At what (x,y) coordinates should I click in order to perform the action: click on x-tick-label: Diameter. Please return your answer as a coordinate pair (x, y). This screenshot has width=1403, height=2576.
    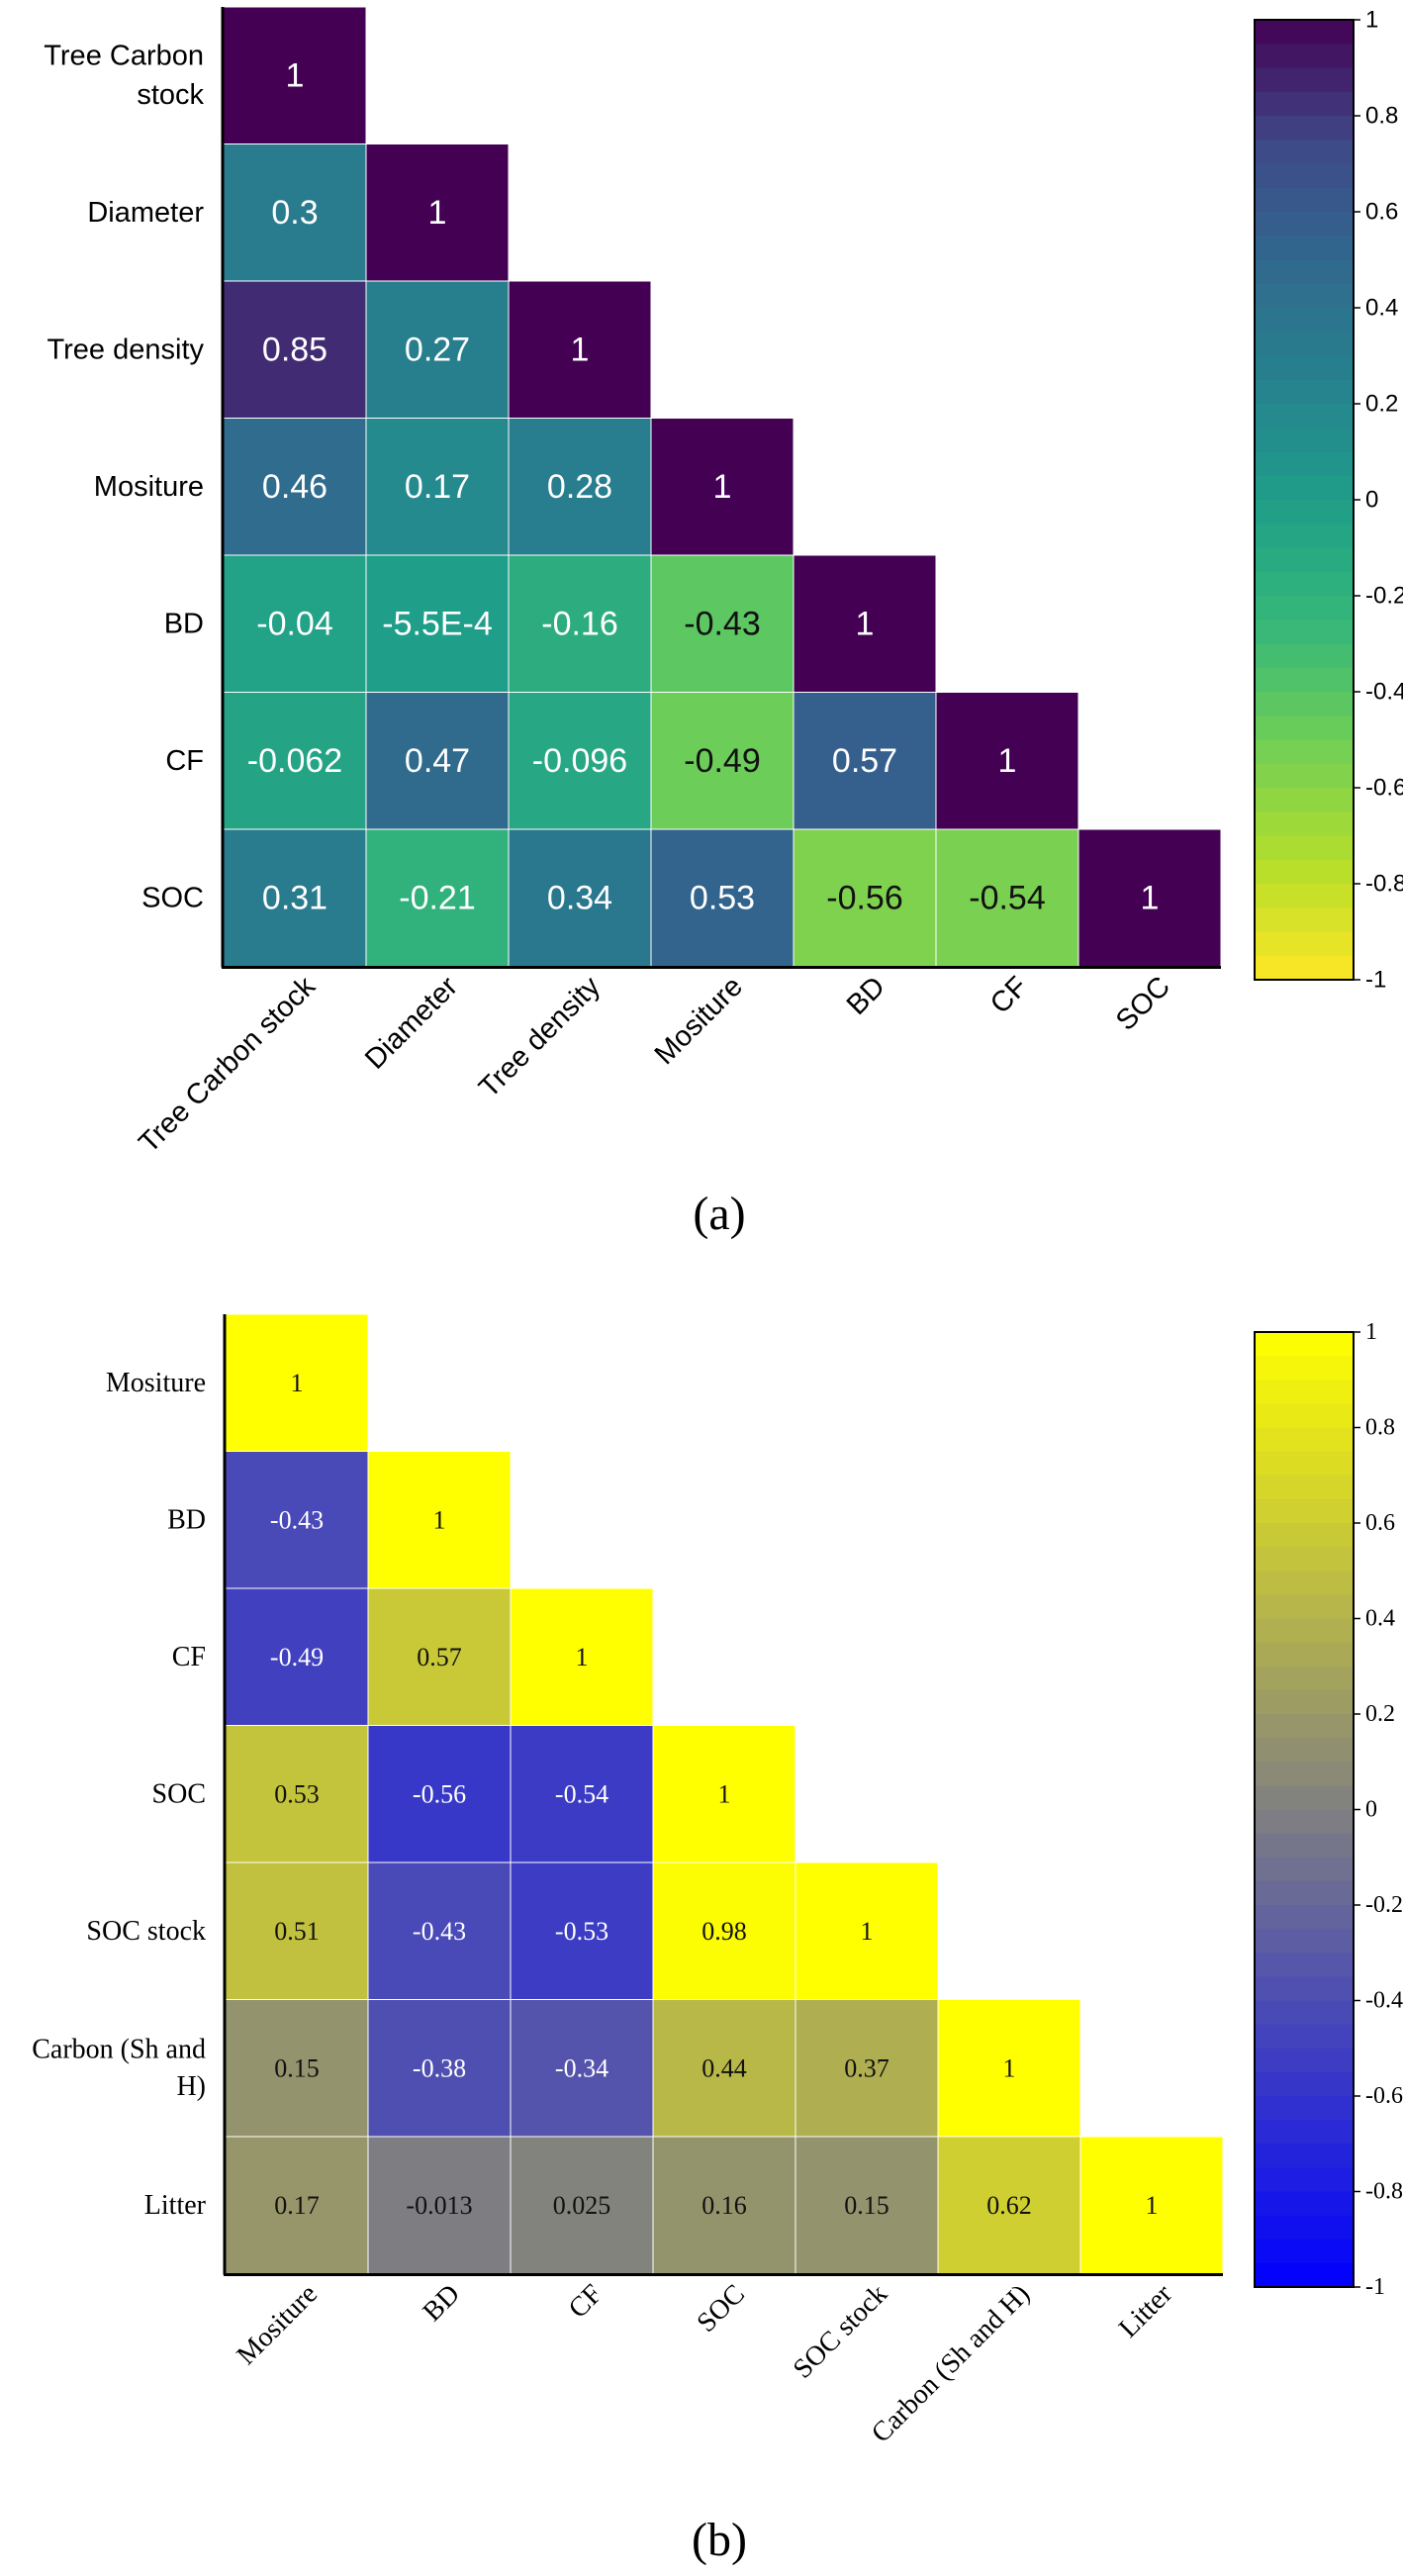
    Looking at the image, I should click on (411, 1023).